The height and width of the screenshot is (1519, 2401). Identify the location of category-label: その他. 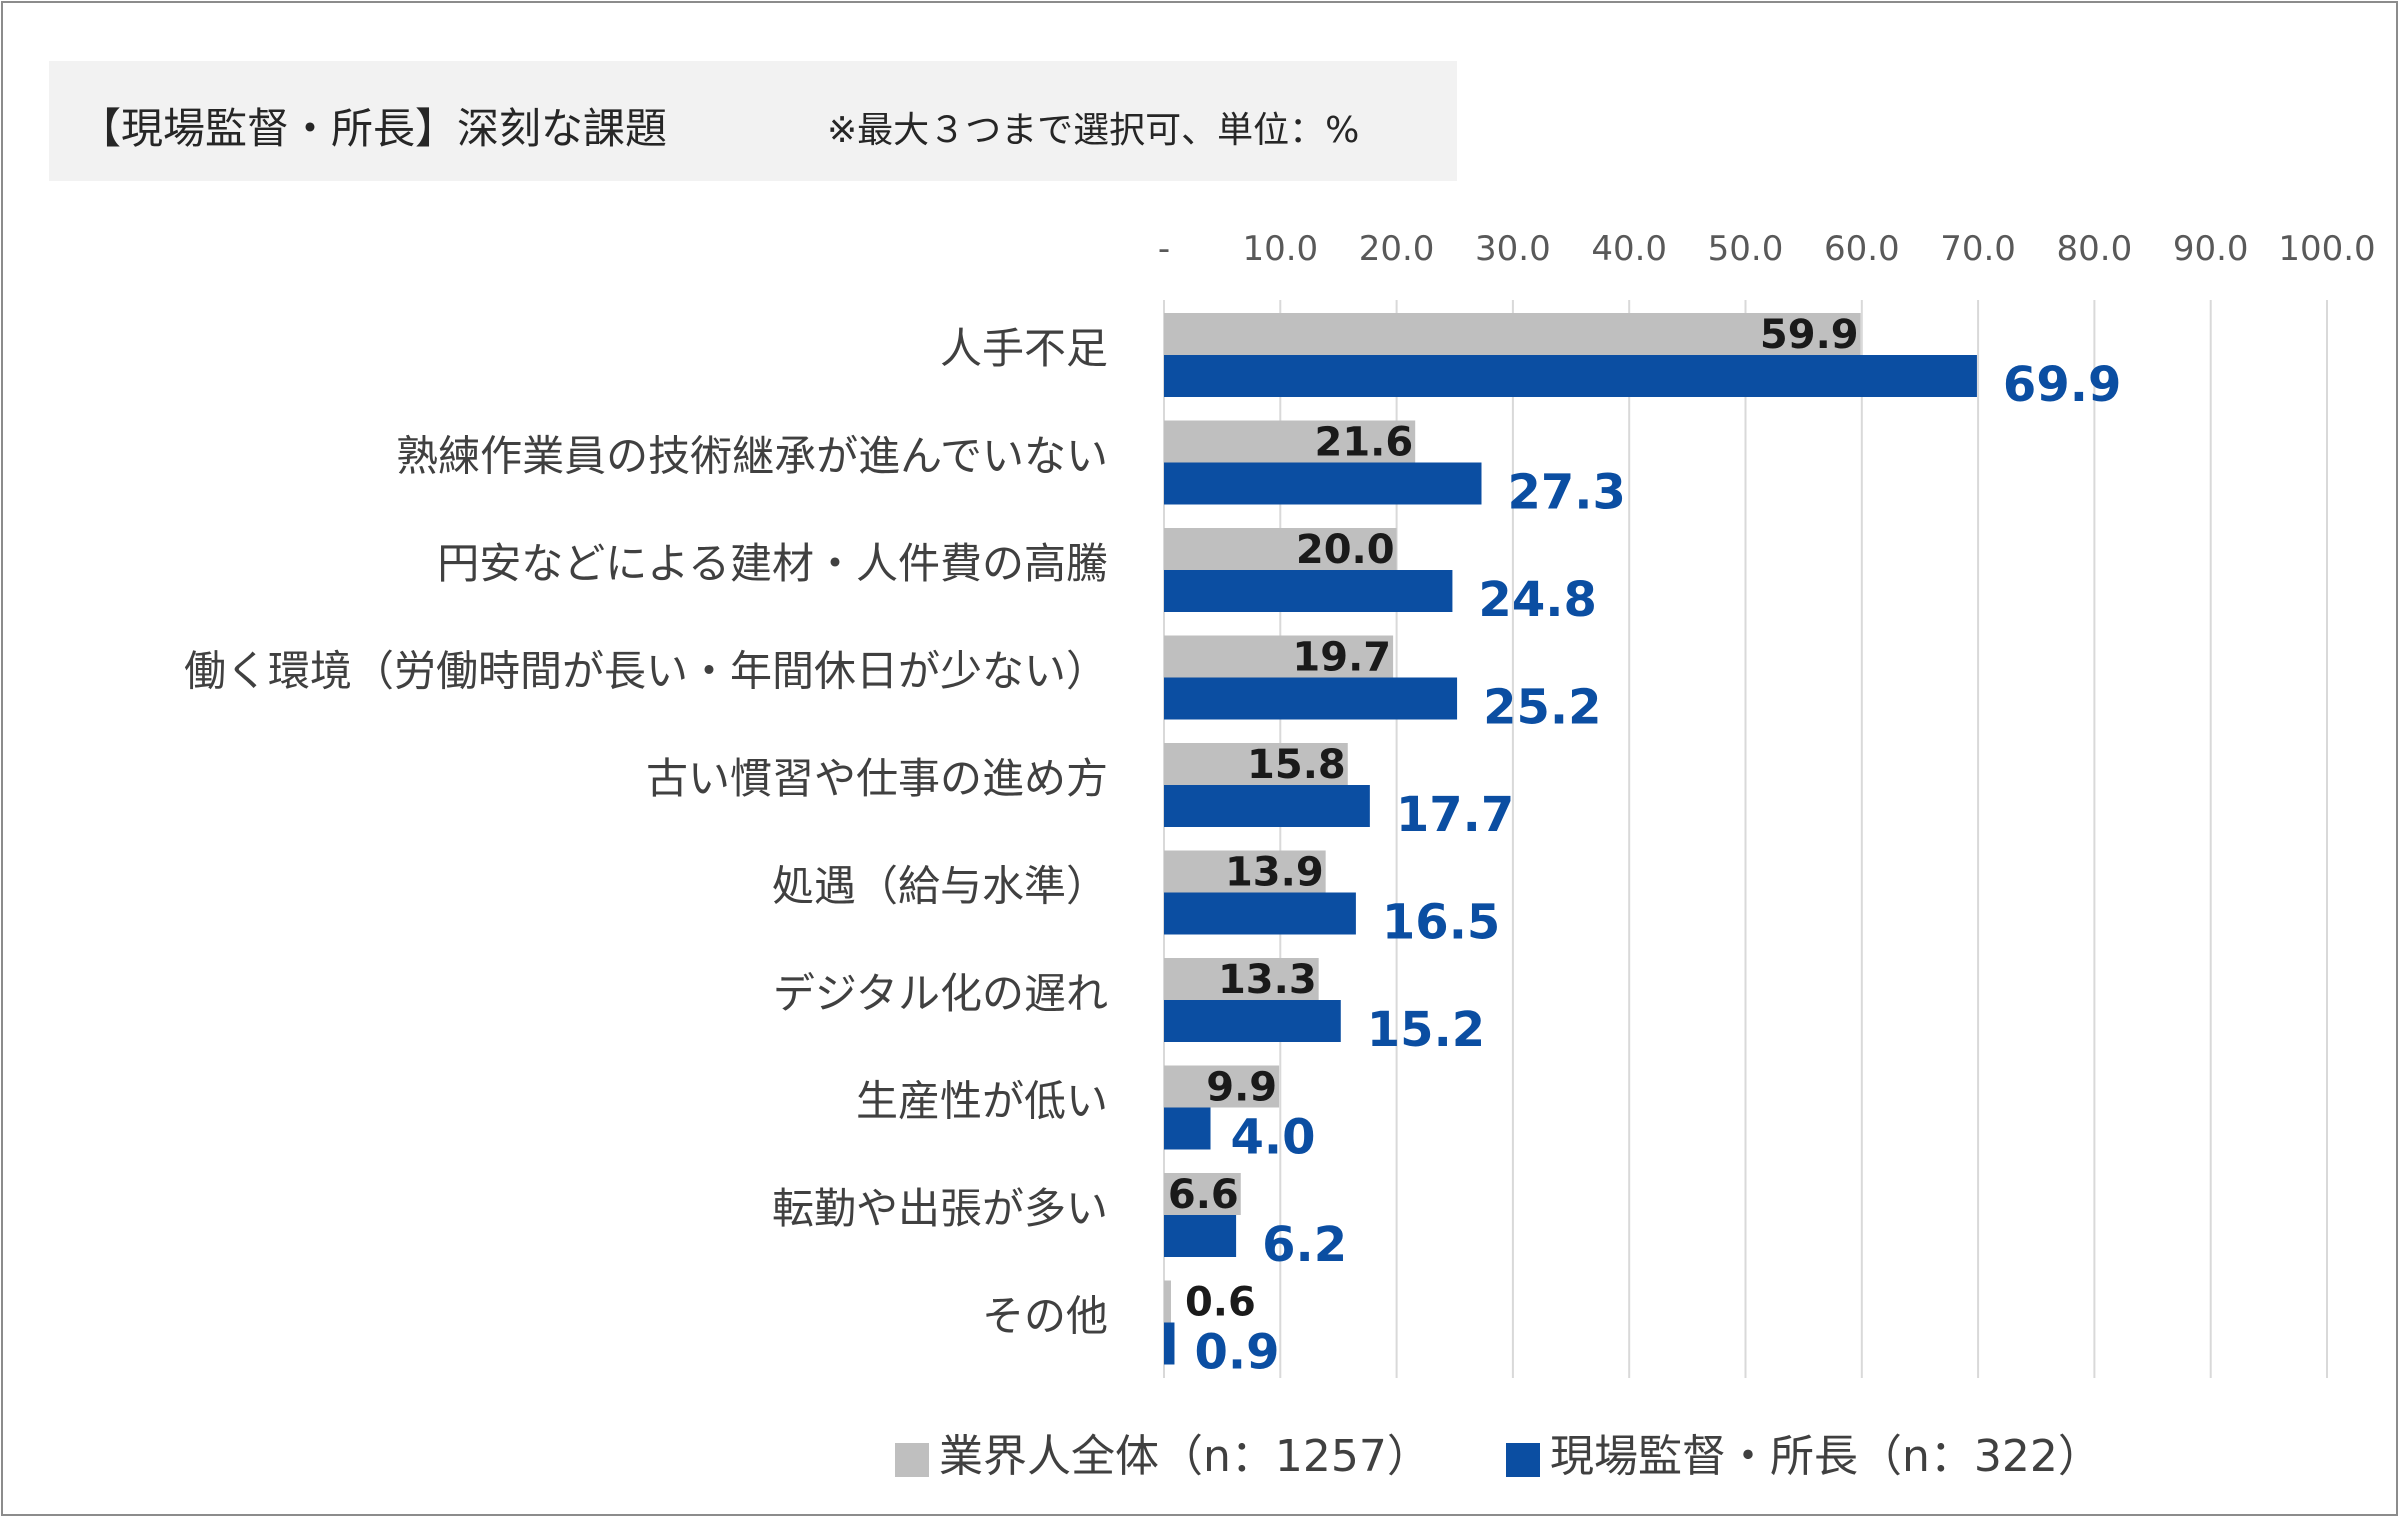
(1045, 1316).